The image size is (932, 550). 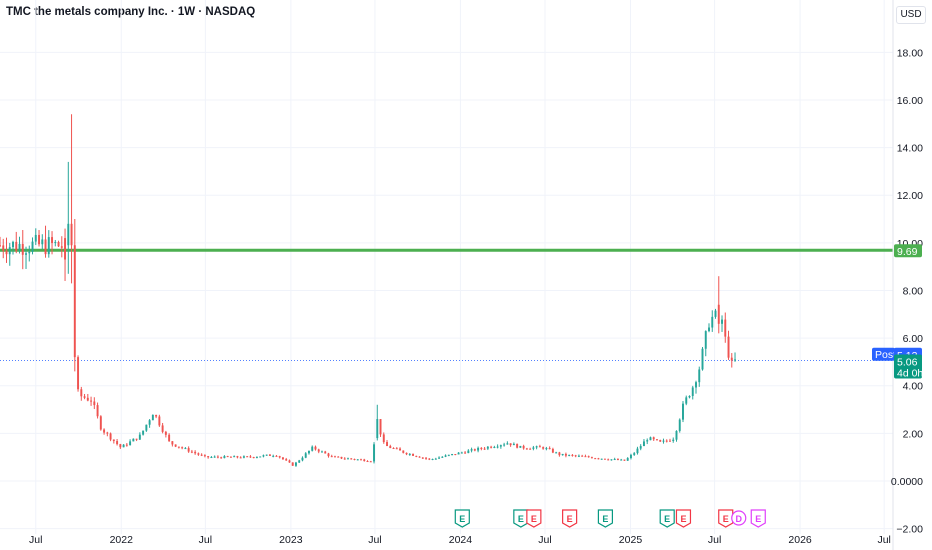 I want to click on last-price-tag-bg, so click(x=908, y=366).